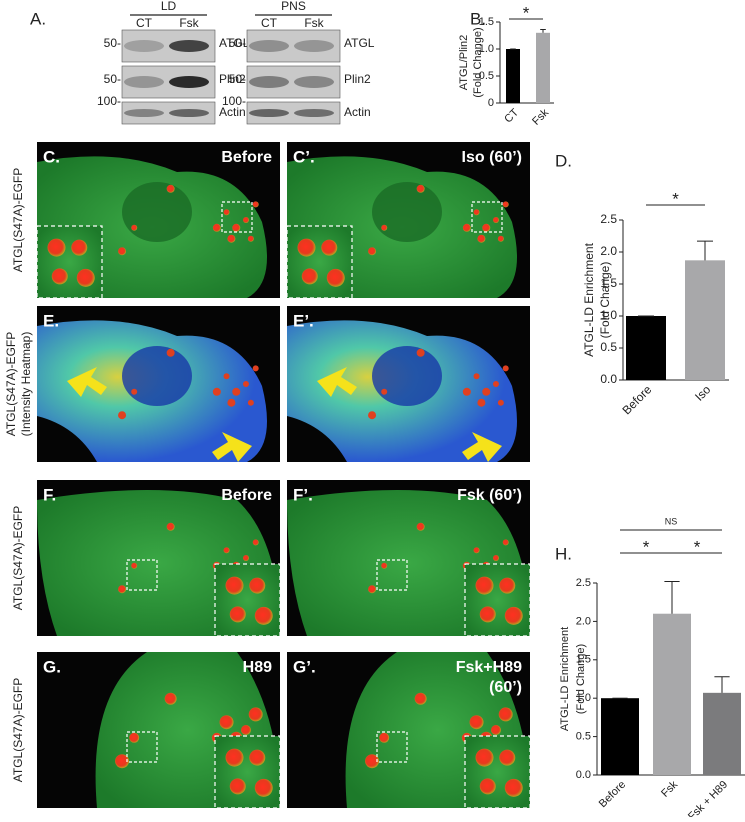 Image resolution: width=745 pixels, height=822 pixels. Describe the element at coordinates (540, 116) in the screenshot. I see `x-tick-label: Fsk` at that location.